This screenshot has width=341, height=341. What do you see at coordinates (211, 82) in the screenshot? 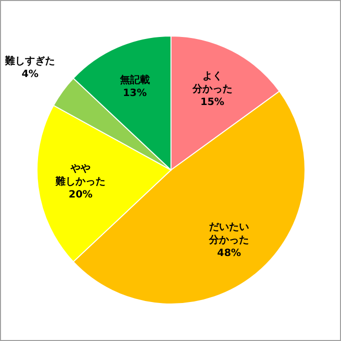
I see `slice-label: よく分かった` at bounding box center [211, 82].